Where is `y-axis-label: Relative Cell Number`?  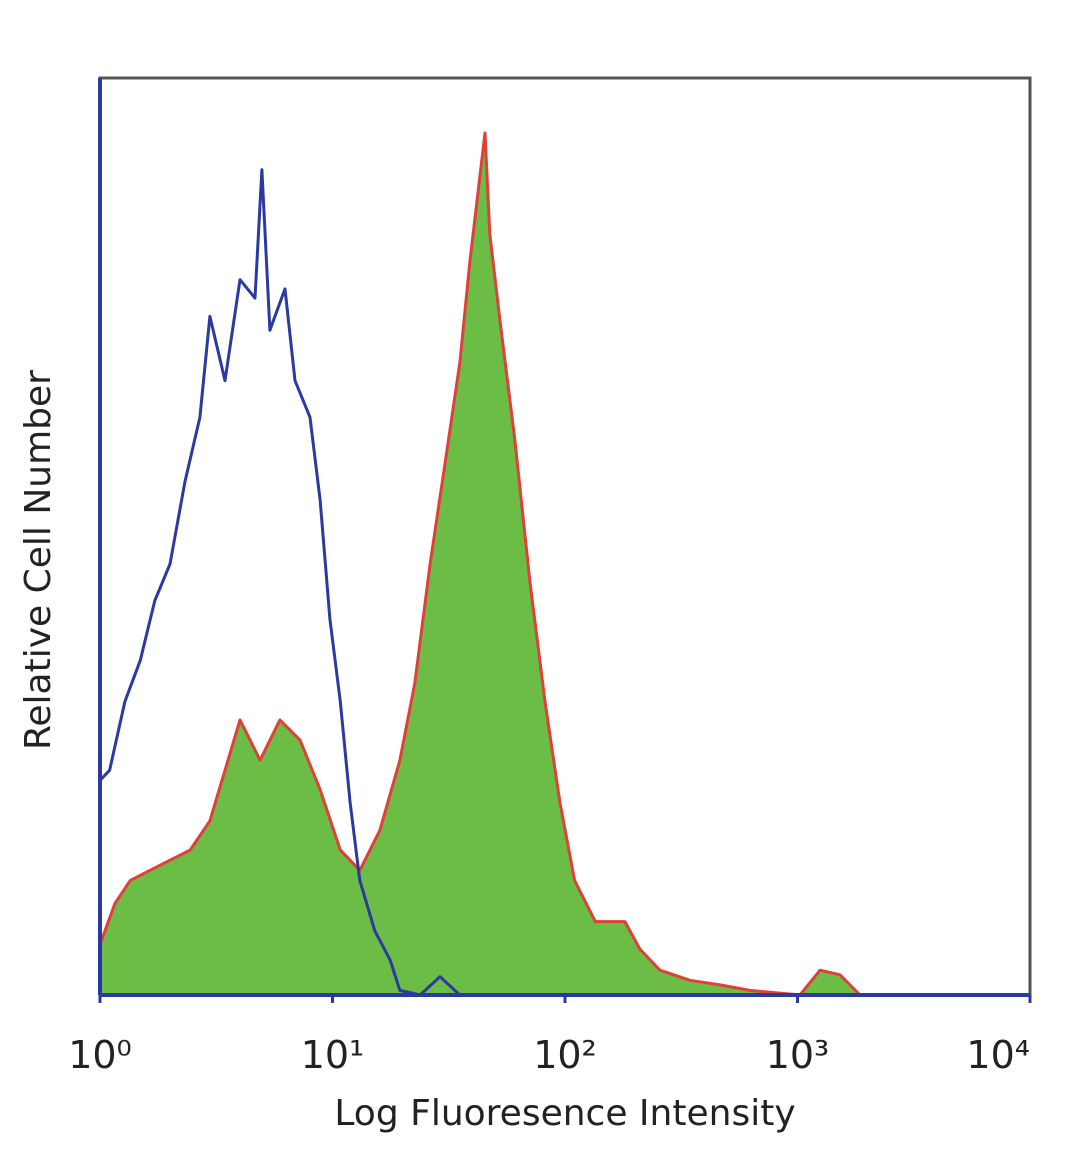
y-axis-label: Relative Cell Number is located at coordinates (38, 560).